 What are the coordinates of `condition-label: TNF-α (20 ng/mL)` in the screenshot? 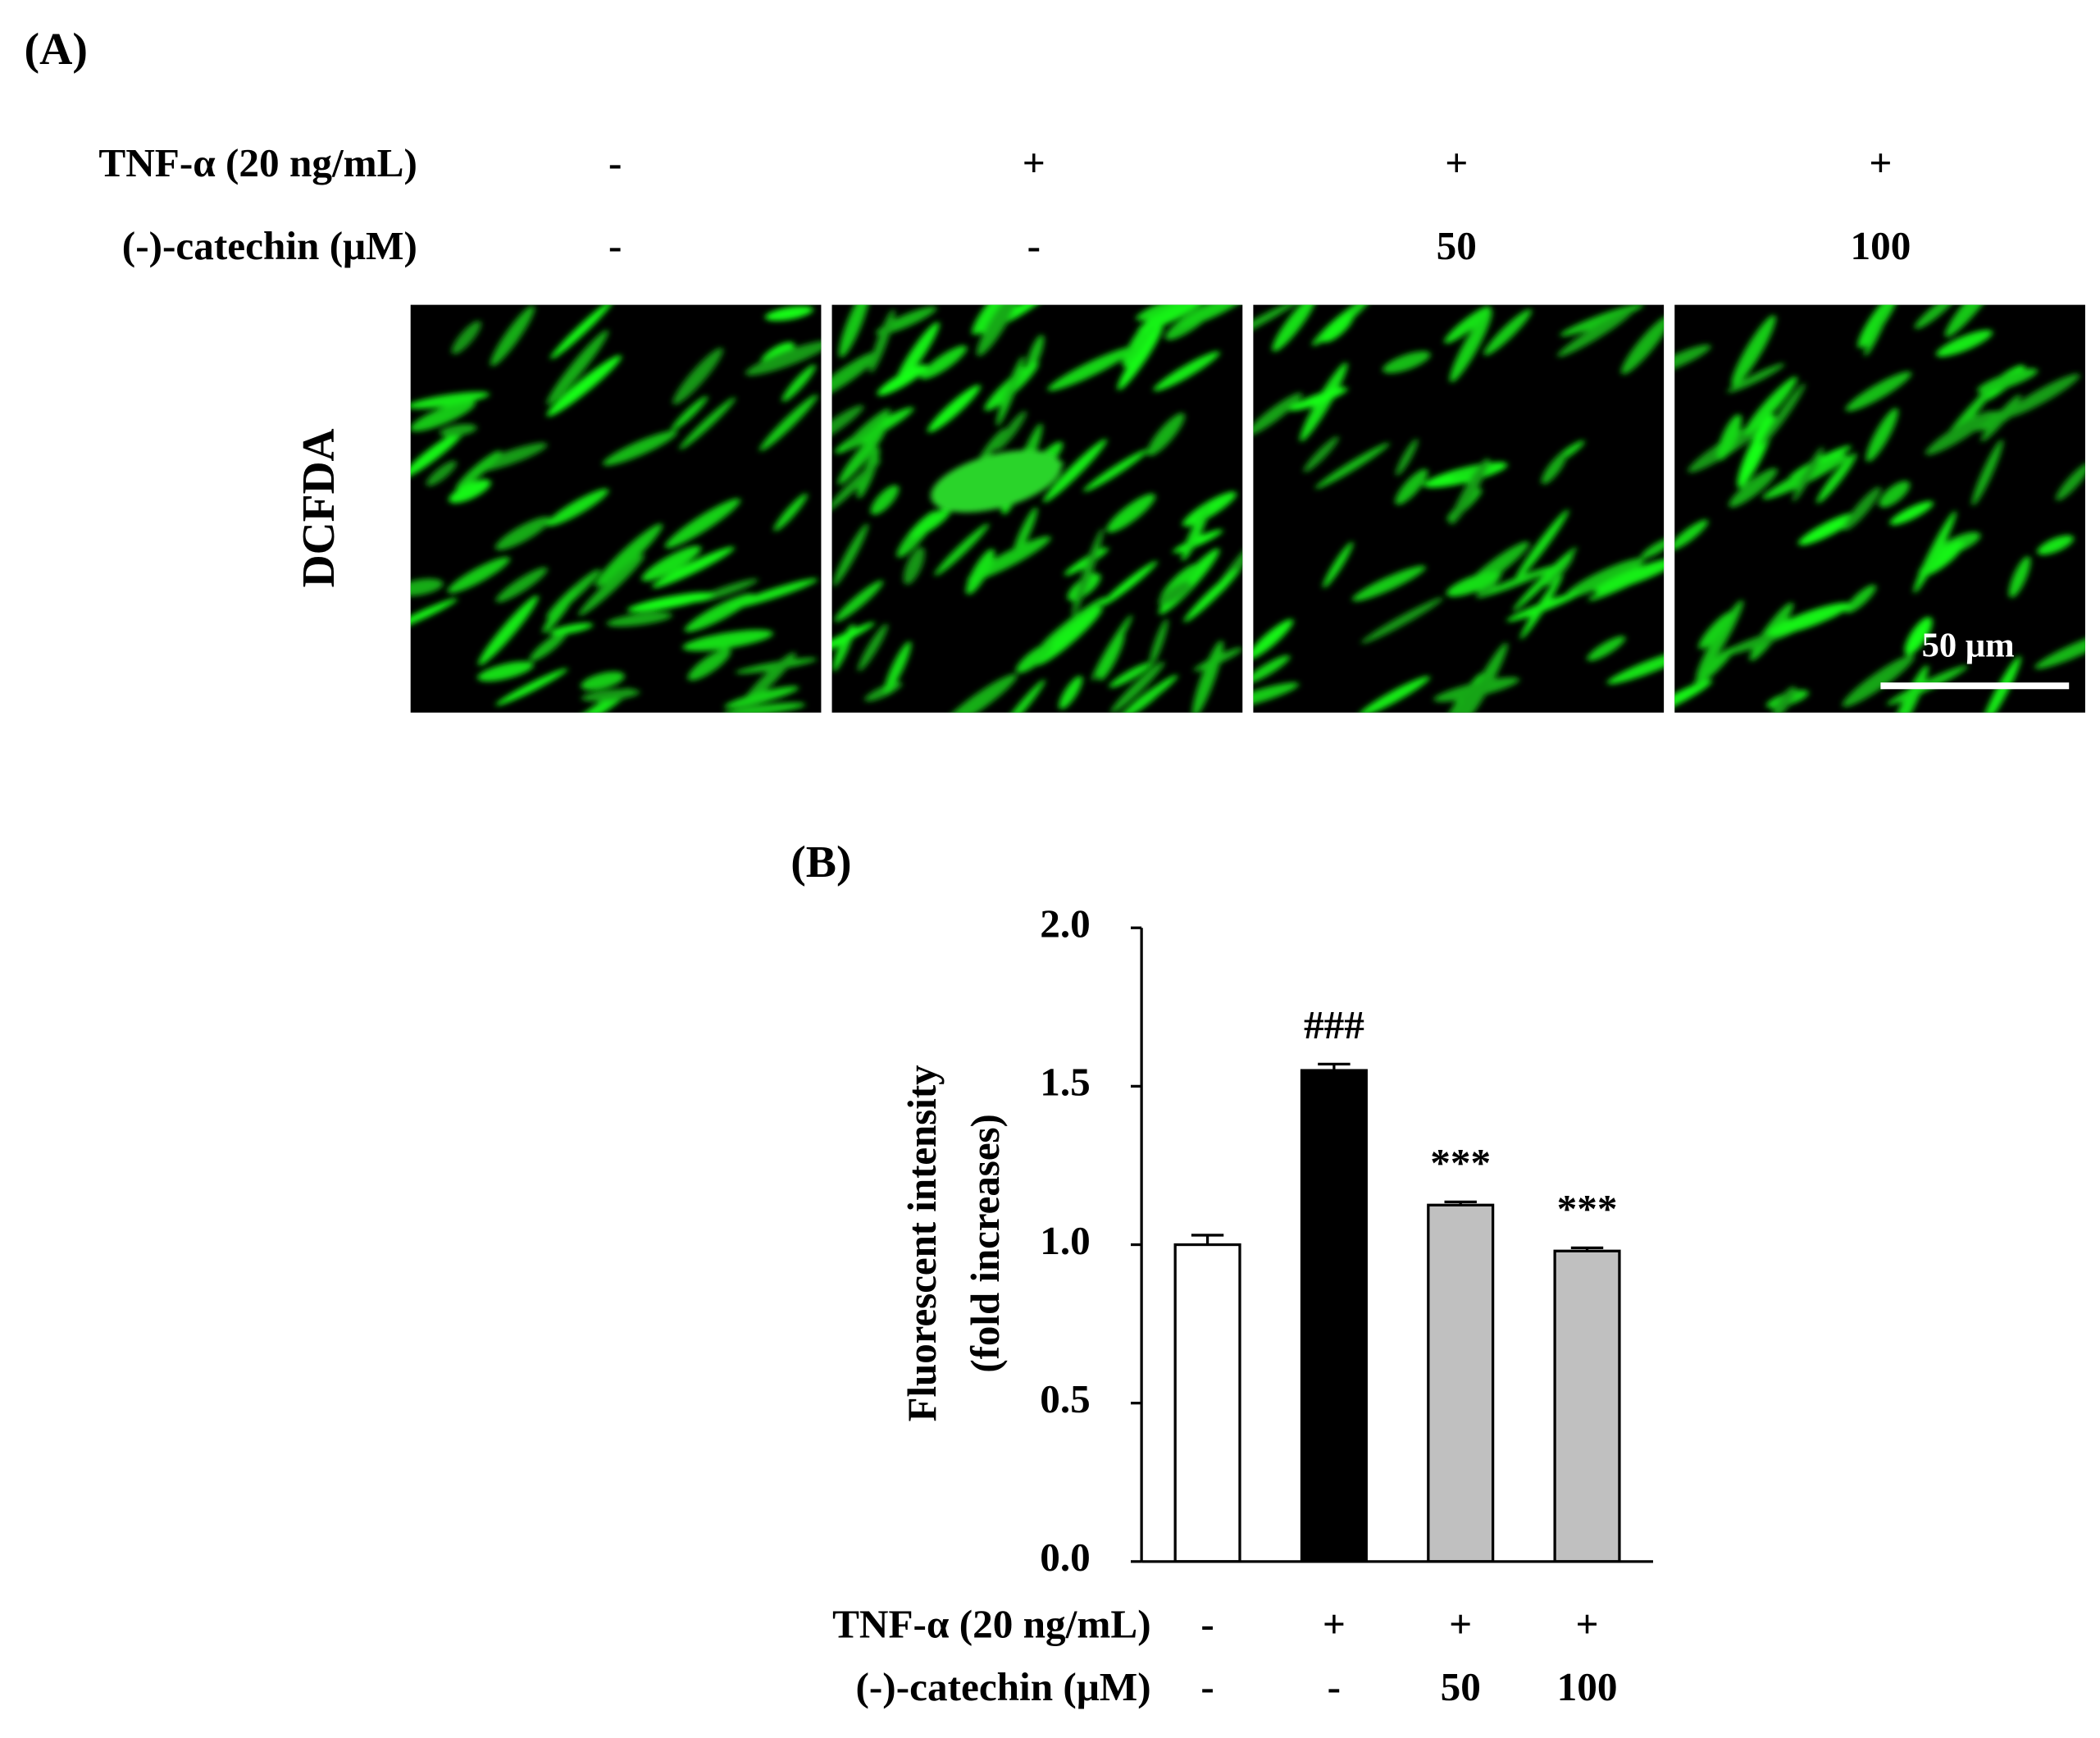 It's located at (257, 162).